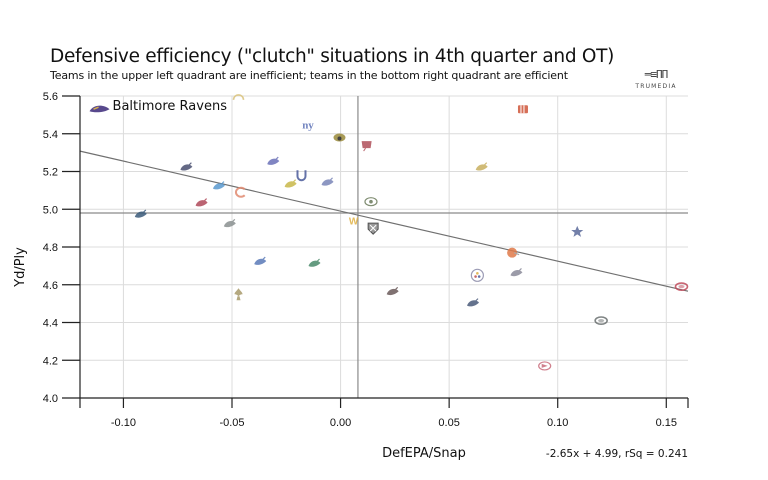  Describe the element at coordinates (485, 164) in the screenshot. I see `viking-accent` at that location.